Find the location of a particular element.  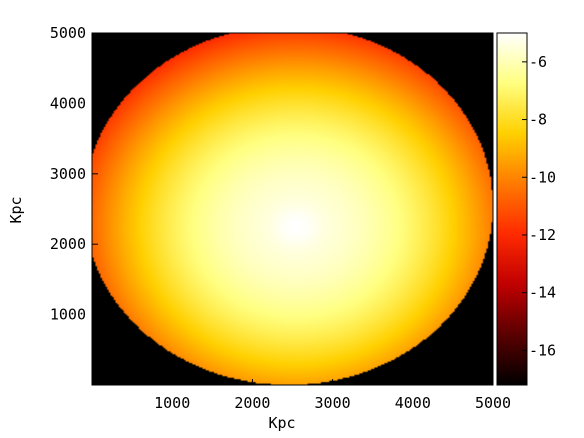

y-axis-ticks: 1000 2000 3000 4000 5000 is located at coordinates (74, 174).